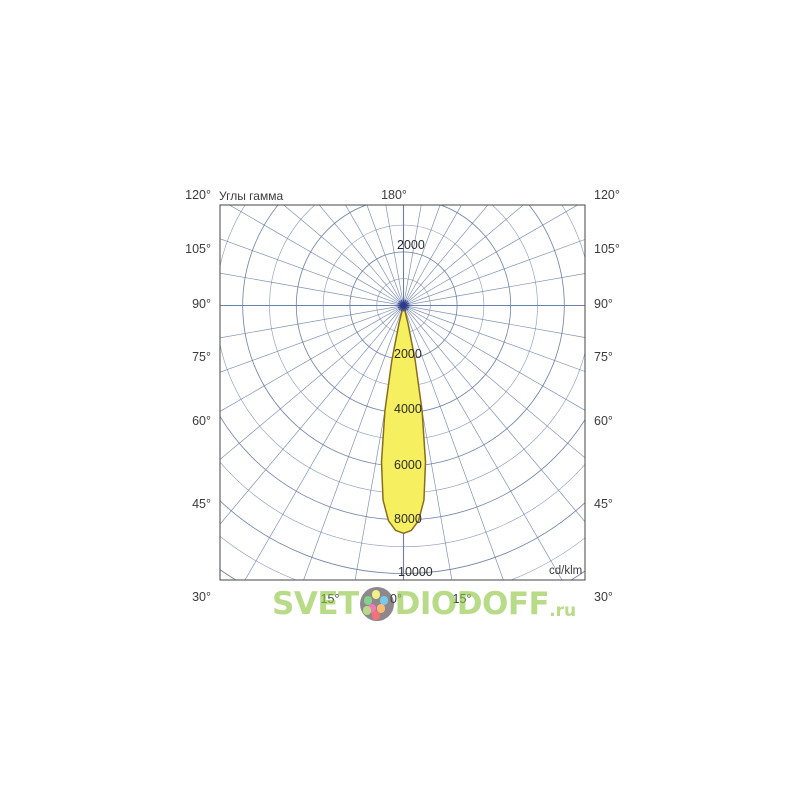 The width and height of the screenshot is (800, 800). What do you see at coordinates (198, 195) in the screenshot?
I see `gamma-tick-left-0: 120°` at bounding box center [198, 195].